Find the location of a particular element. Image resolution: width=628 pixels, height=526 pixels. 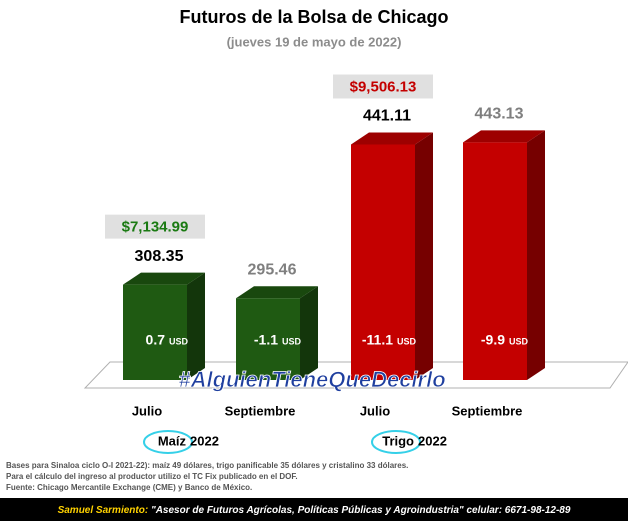

change-label: 0.7 is located at coordinates (156, 340).